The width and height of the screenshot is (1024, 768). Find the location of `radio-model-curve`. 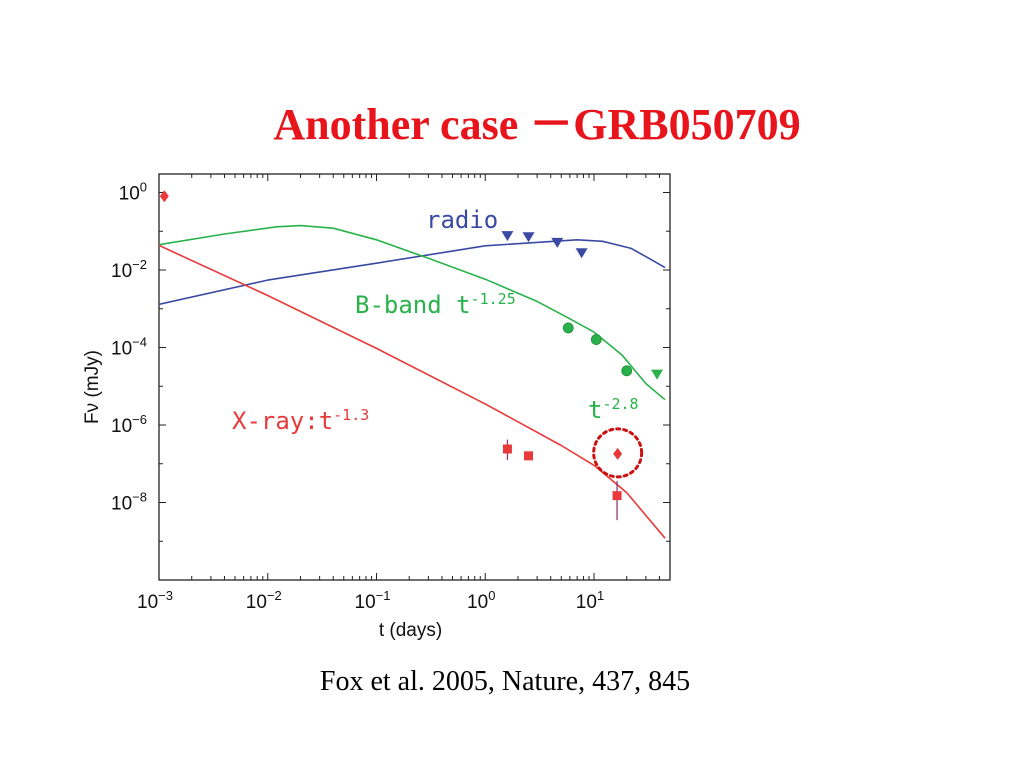

radio-model-curve is located at coordinates (412, 272).